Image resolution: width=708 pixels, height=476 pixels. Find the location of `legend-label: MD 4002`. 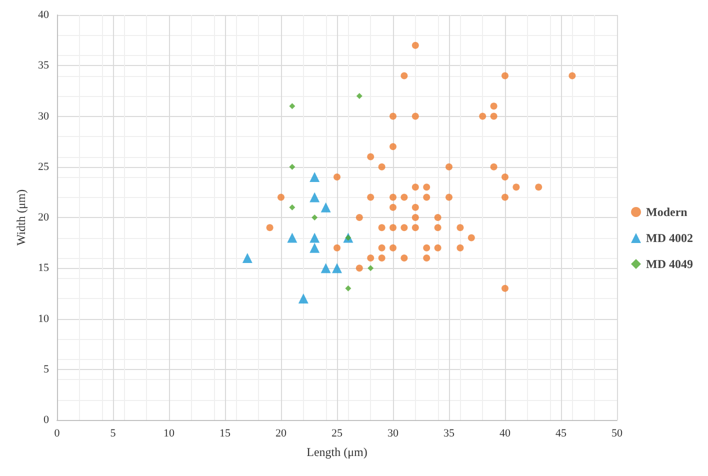

legend-label: MD 4002 is located at coordinates (670, 238).